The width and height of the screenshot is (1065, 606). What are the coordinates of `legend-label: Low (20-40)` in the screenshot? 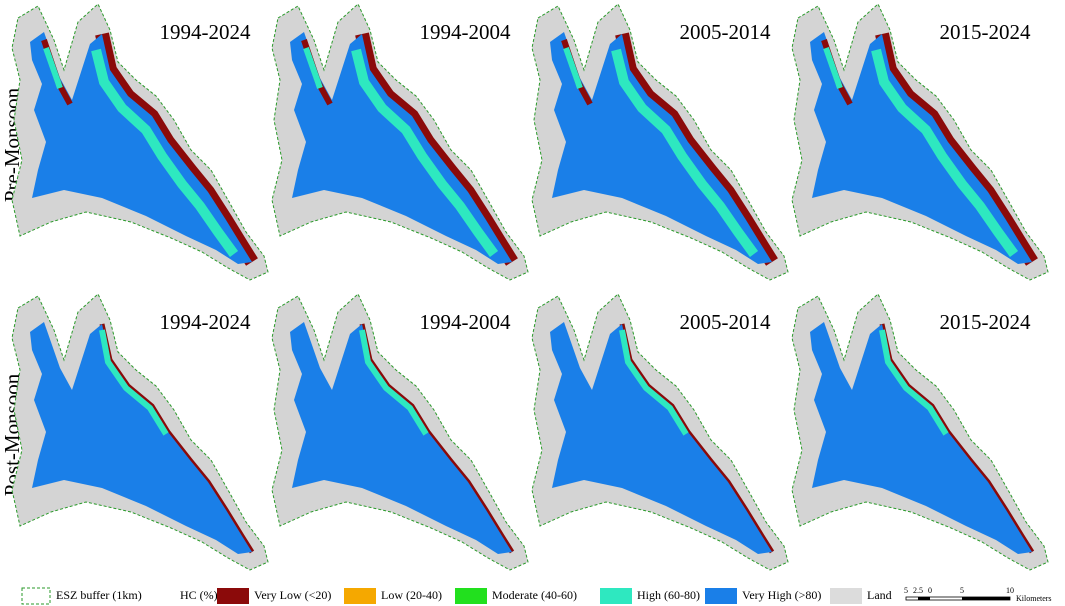 It's located at (411, 595).